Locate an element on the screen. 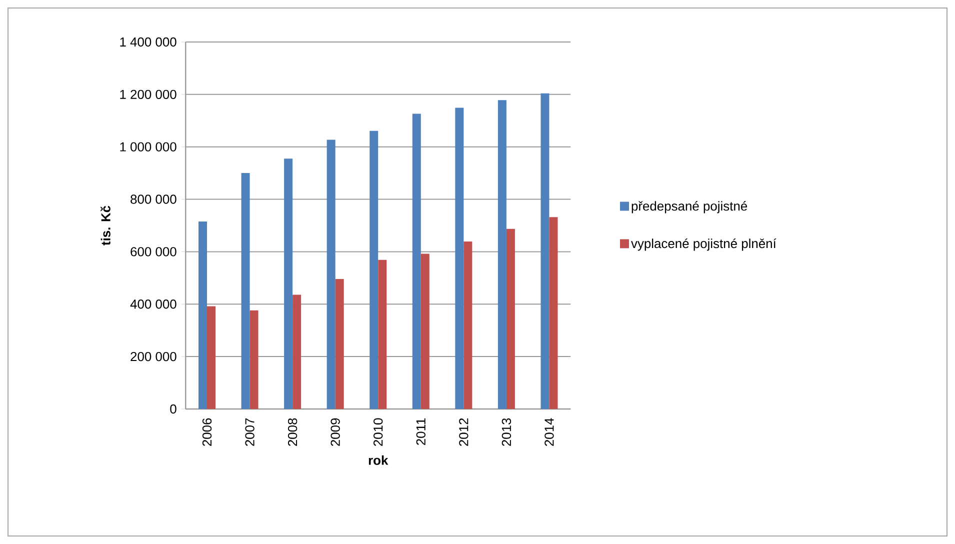 The height and width of the screenshot is (544, 955). x-axis-title: rok is located at coordinates (378, 460).